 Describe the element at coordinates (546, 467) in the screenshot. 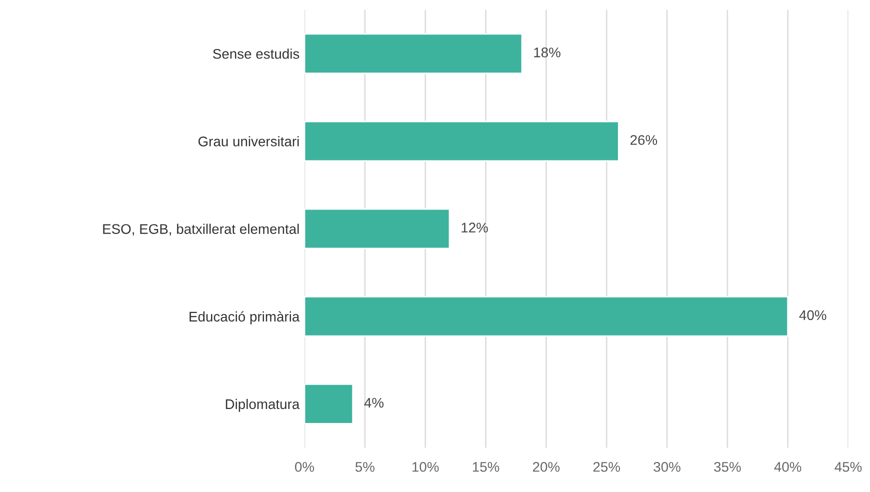

I see `x-tick-label: 20%` at that location.